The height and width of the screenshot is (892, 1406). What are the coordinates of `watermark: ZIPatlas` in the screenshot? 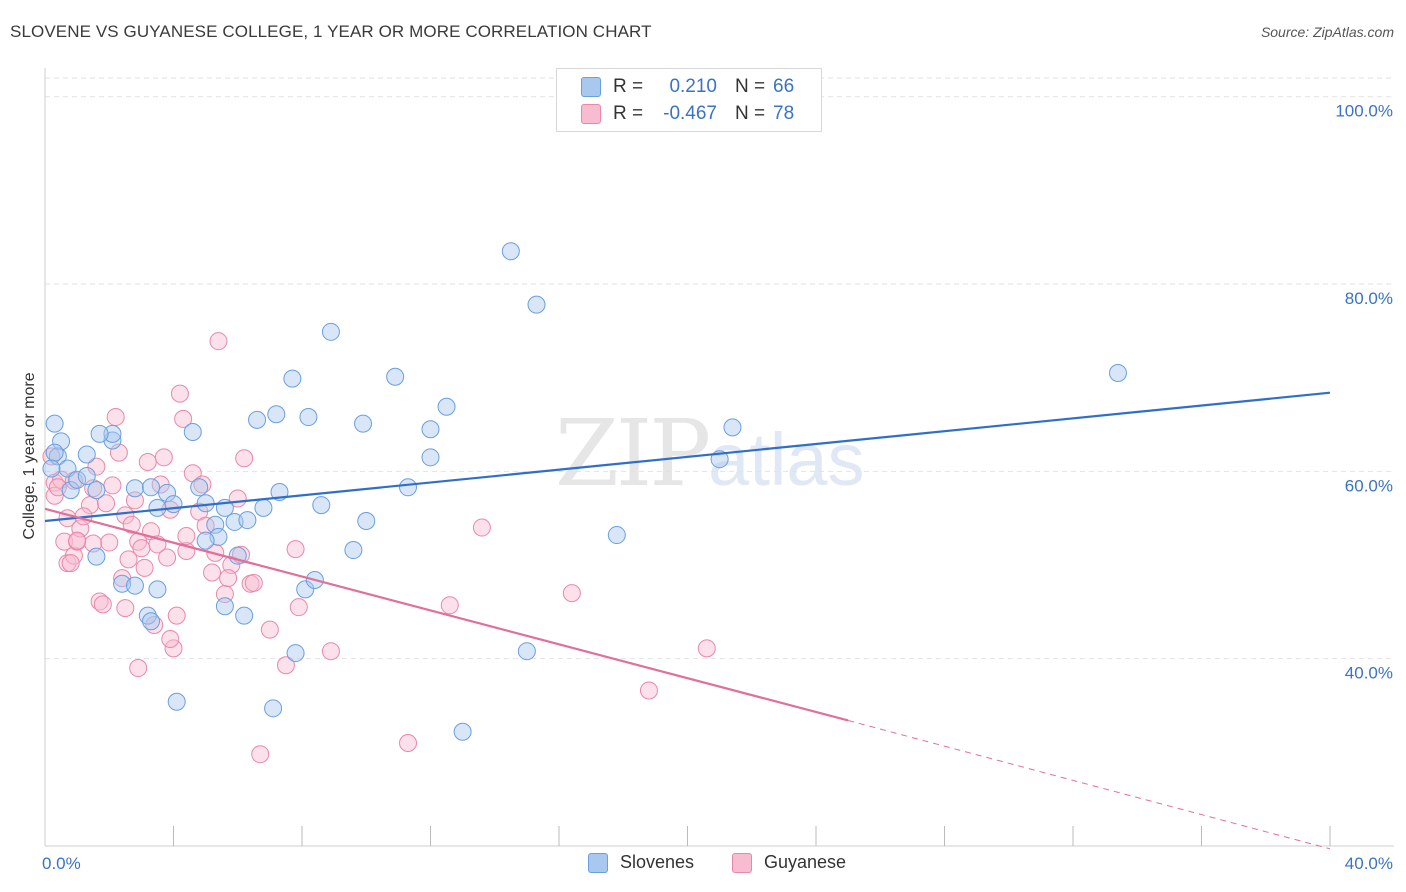 It's located at (709, 453).